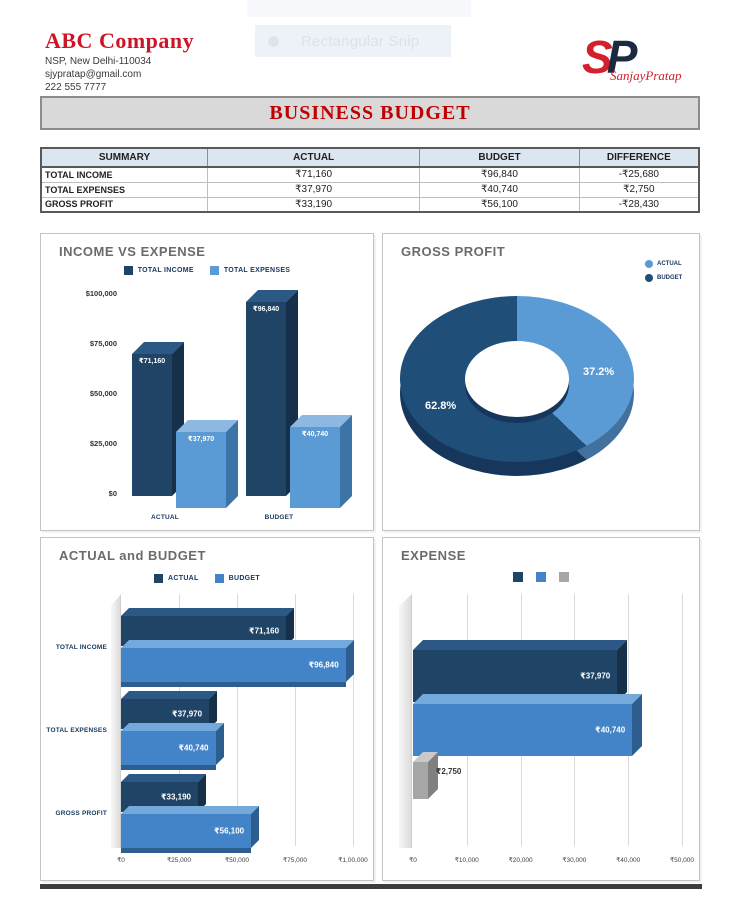 Image resolution: width=742 pixels, height=913 pixels. I want to click on y-tick-label: $0, so click(112, 493).